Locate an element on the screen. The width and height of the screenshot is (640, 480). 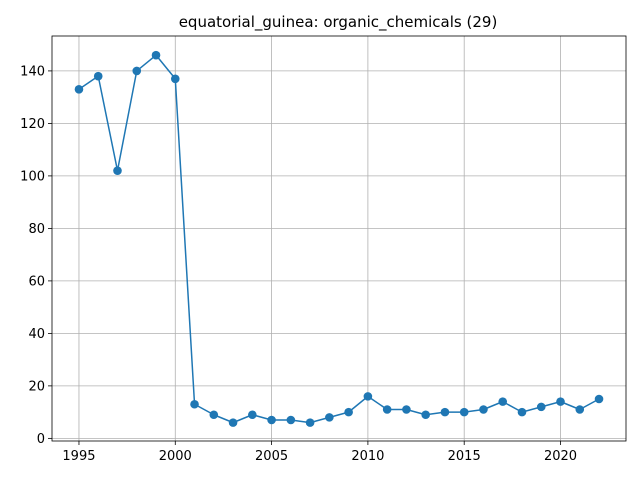
y-tick-label: 140 is located at coordinates (32, 71).